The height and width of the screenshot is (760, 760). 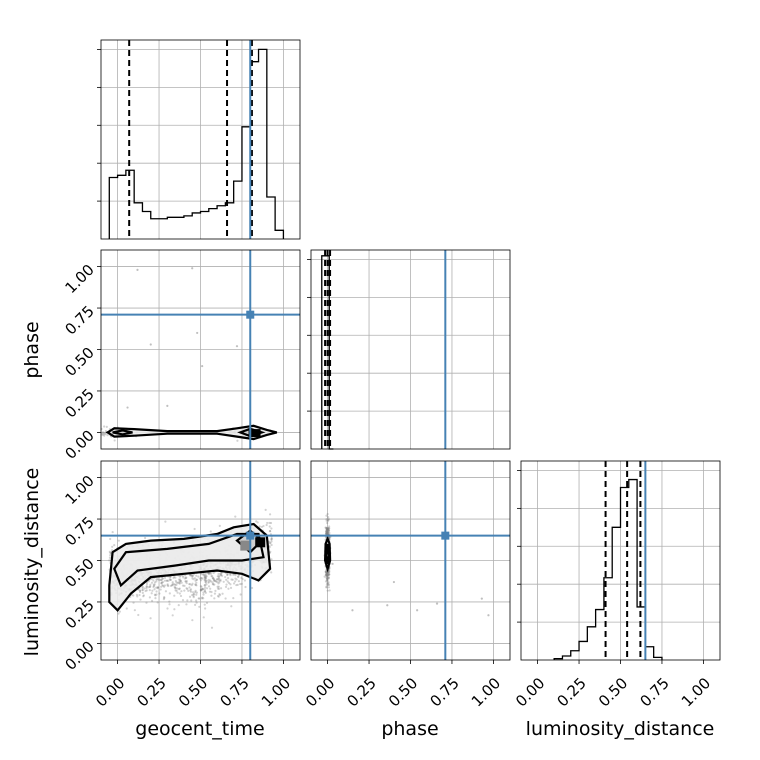 What do you see at coordinates (696, 692) in the screenshot?
I see `xtick-label-luminosity_distance-4: 1.00` at bounding box center [696, 692].